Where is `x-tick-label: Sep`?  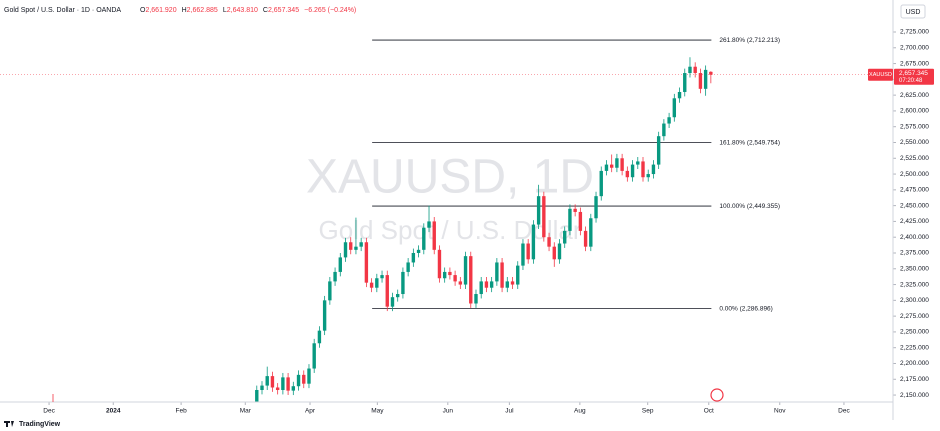 x-tick-label: Sep is located at coordinates (648, 411).